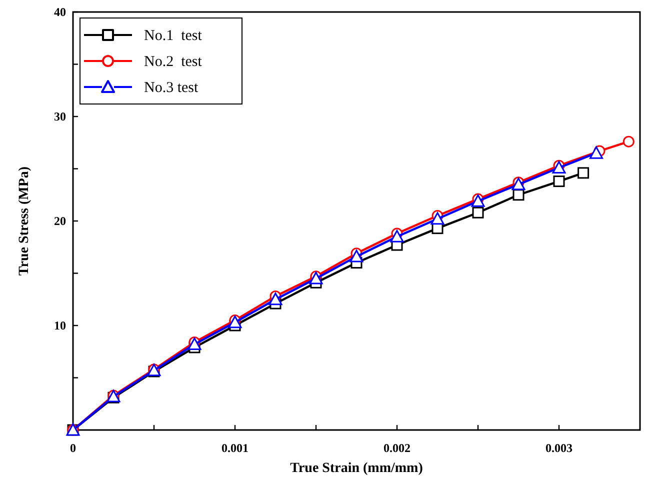 This screenshot has height=488, width=646. I want to click on x-axis-title: True Strain (mm/mm), so click(357, 468).